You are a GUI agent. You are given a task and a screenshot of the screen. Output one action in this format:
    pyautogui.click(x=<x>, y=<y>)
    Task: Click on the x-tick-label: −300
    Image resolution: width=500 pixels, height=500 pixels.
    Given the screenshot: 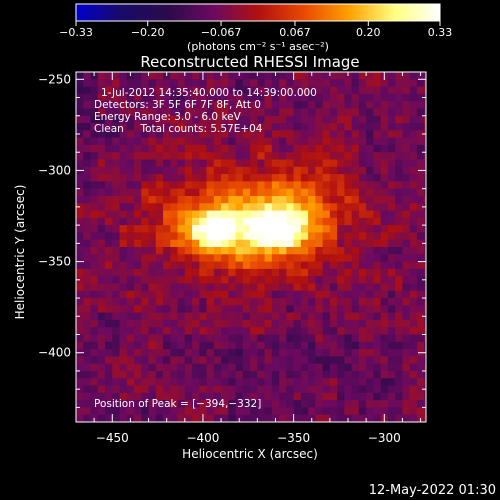 What is the action you would take?
    pyautogui.click(x=384, y=438)
    